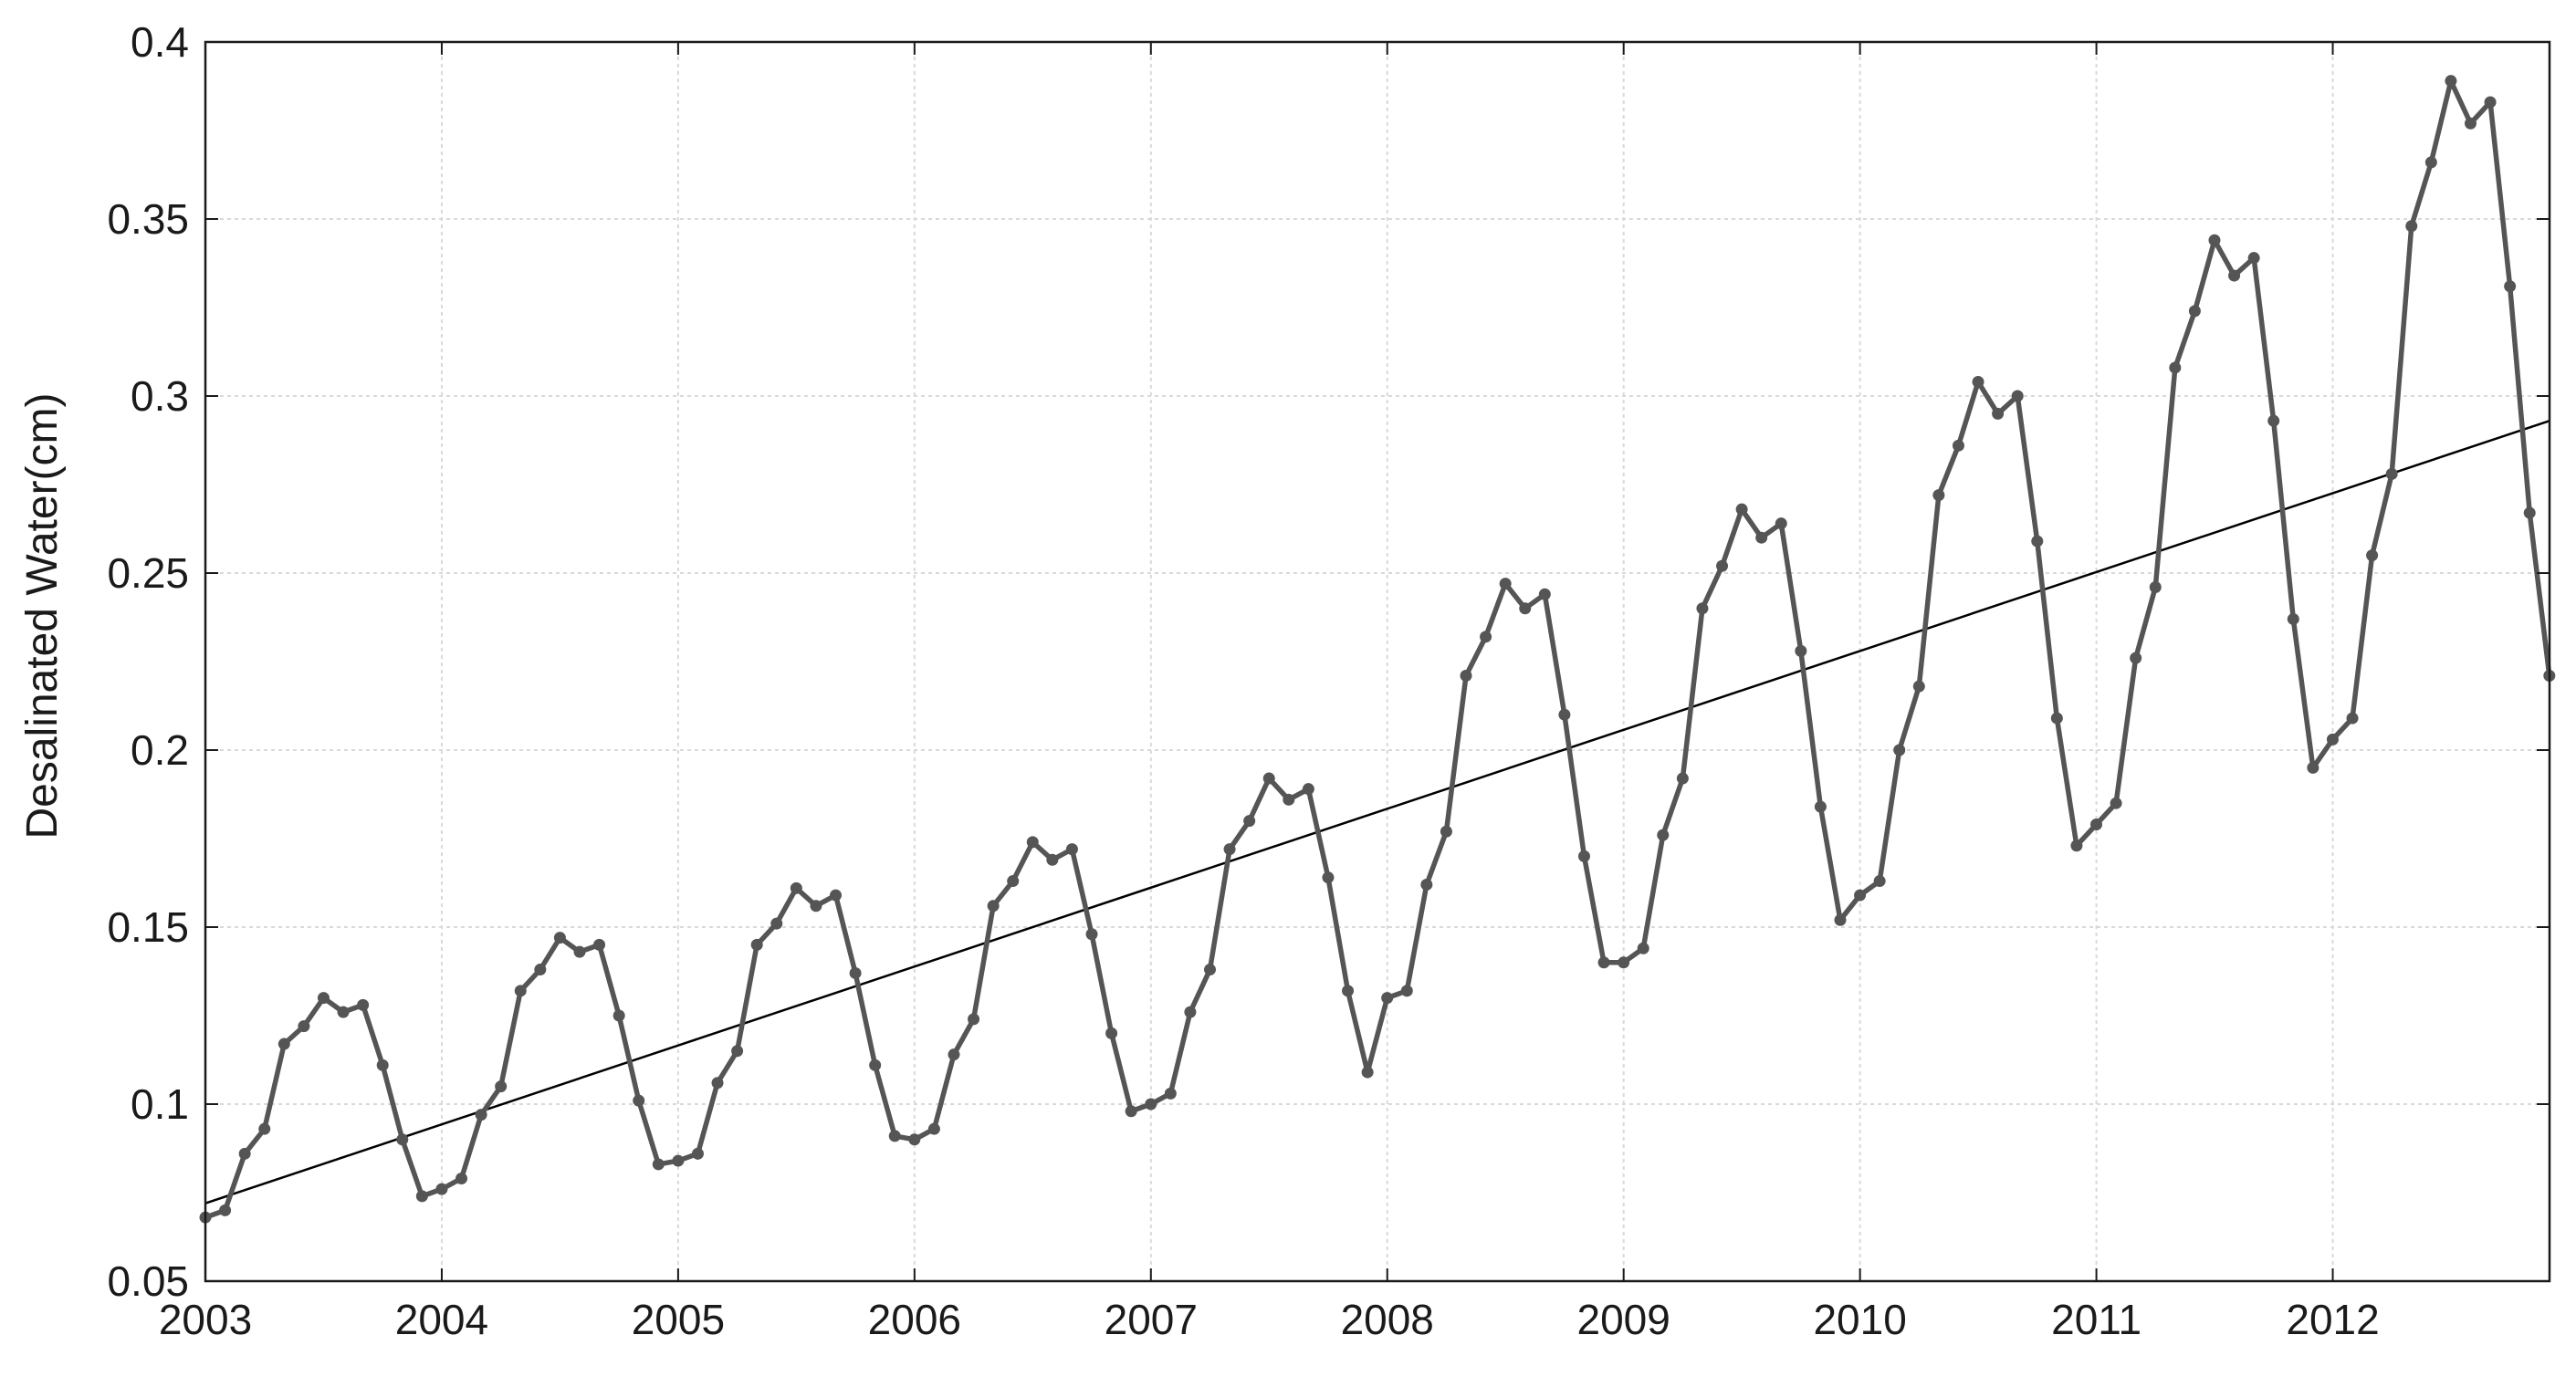  I want to click on x-tick-labels: 2003 2004 2005 2006 2007 2008 2009 2010 2011 2012, so click(1270, 1319).